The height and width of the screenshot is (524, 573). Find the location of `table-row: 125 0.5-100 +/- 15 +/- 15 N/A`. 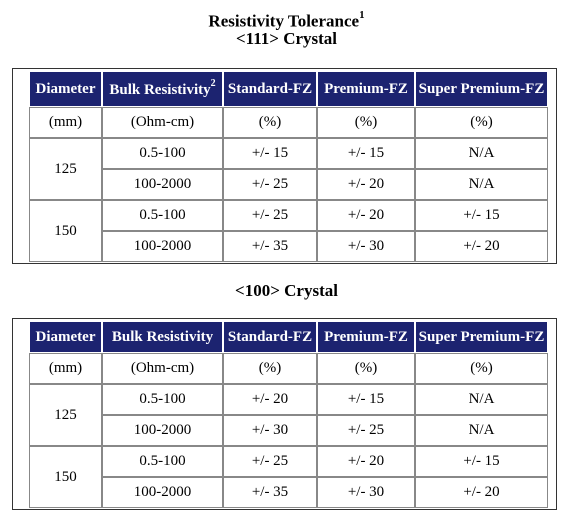

table-row: 125 0.5-100 +/- 15 +/- 15 N/A is located at coordinates (288, 169).